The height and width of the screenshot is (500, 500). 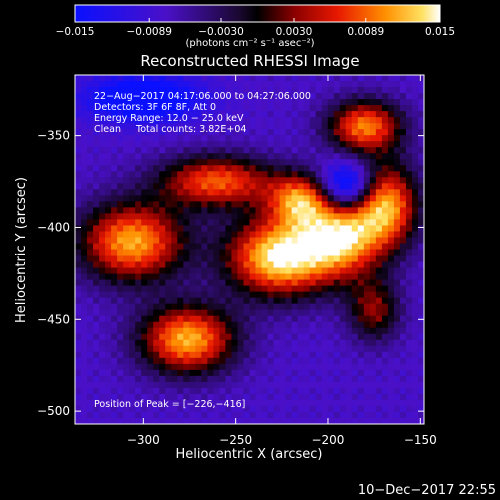 I want to click on y-axis-label: Heliocentric Y (arcsec), so click(x=21, y=250).